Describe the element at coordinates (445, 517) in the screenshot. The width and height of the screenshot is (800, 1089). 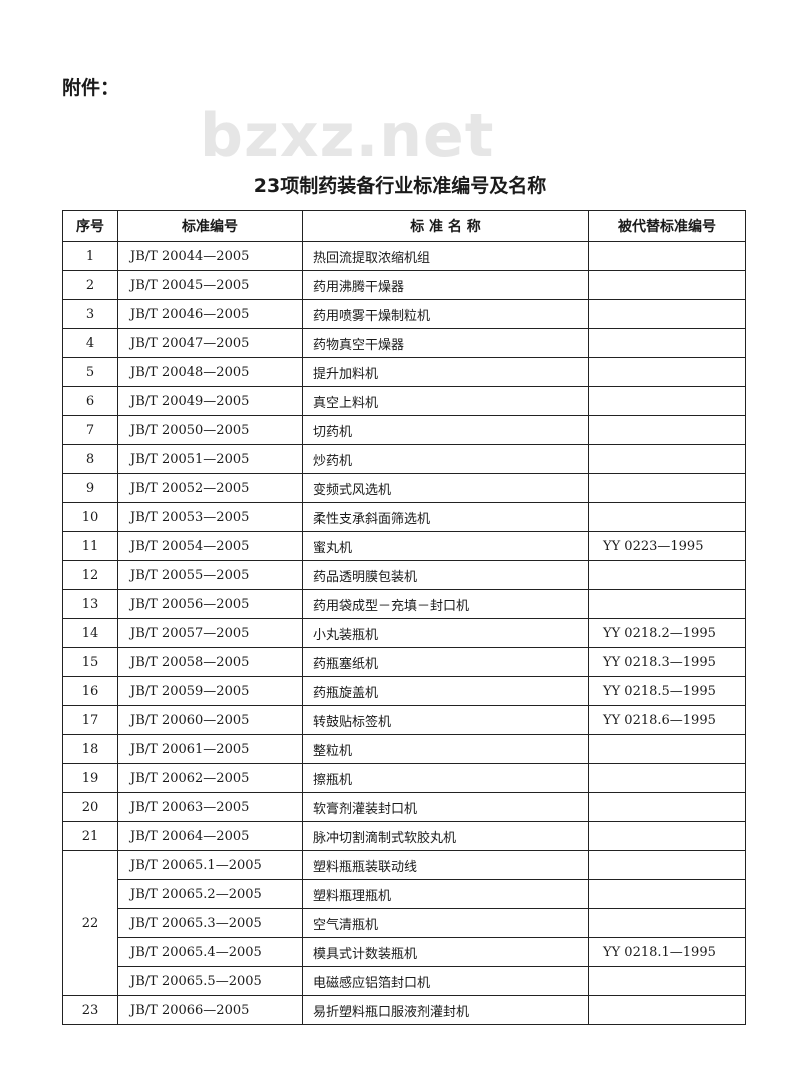
I see `standard-name: 柔性支承斜面筛选机` at that location.